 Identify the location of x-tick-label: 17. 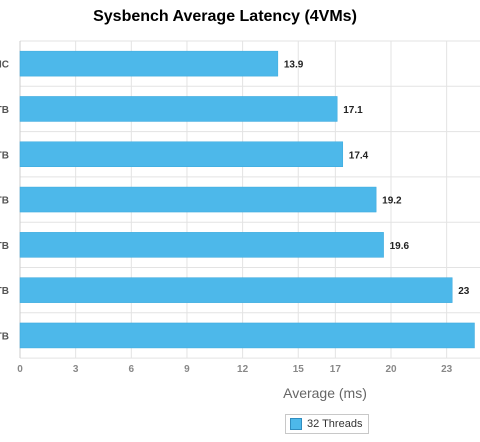
(336, 369).